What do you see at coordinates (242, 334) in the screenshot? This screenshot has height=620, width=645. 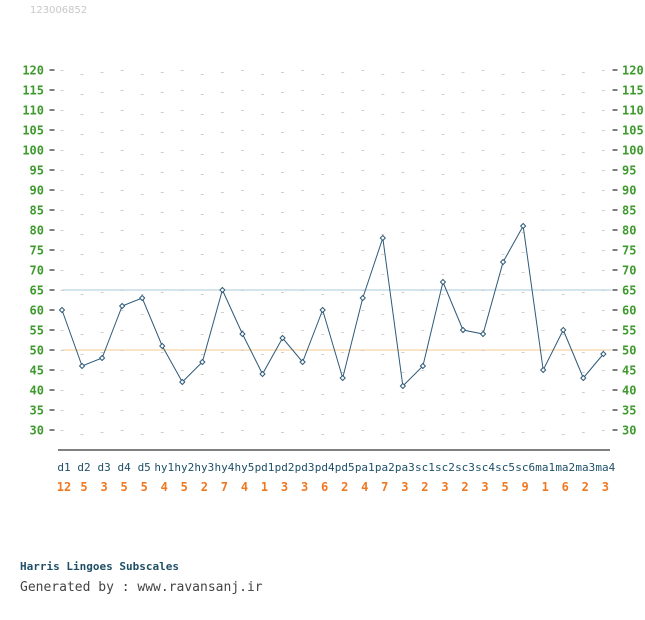 I see `data-point-hy5` at bounding box center [242, 334].